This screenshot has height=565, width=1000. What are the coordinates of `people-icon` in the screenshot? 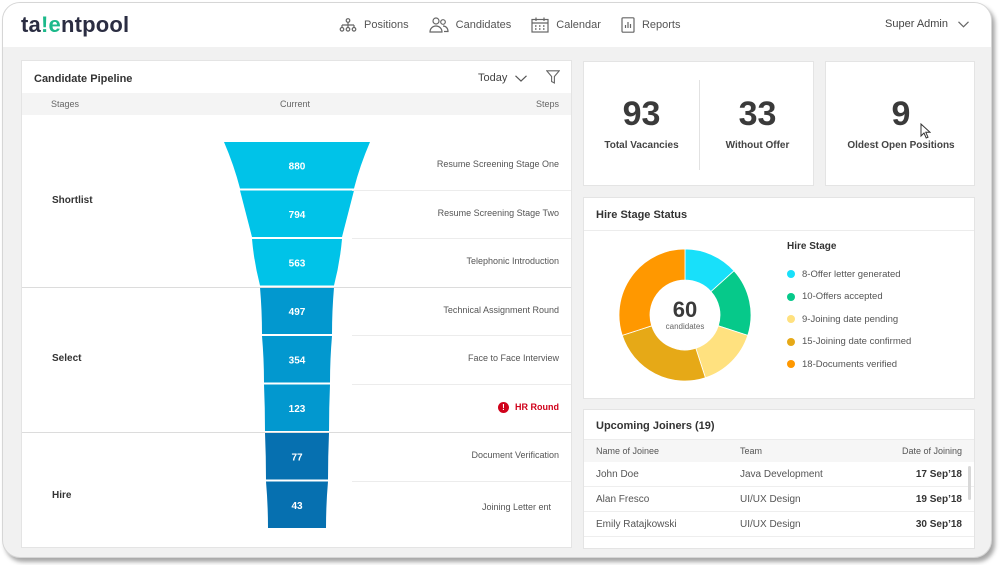 It's located at (439, 25).